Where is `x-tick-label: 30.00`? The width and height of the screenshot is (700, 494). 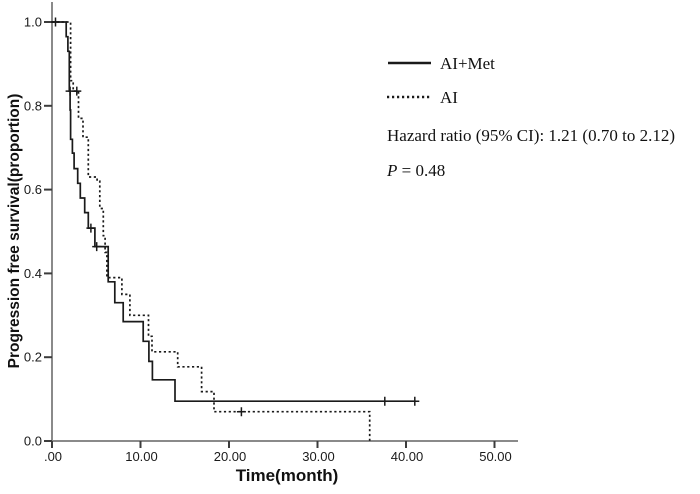
x-tick-label: 30.00 is located at coordinates (318, 456).